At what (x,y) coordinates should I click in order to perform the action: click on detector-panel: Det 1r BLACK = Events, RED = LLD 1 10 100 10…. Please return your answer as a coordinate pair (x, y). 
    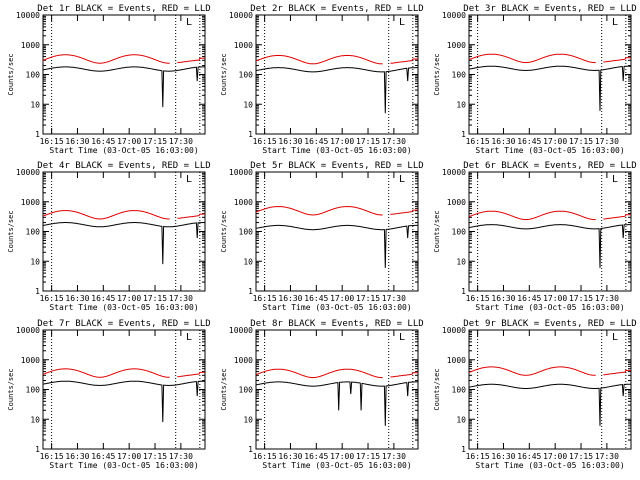
    Looking at the image, I should click on (109, 79).